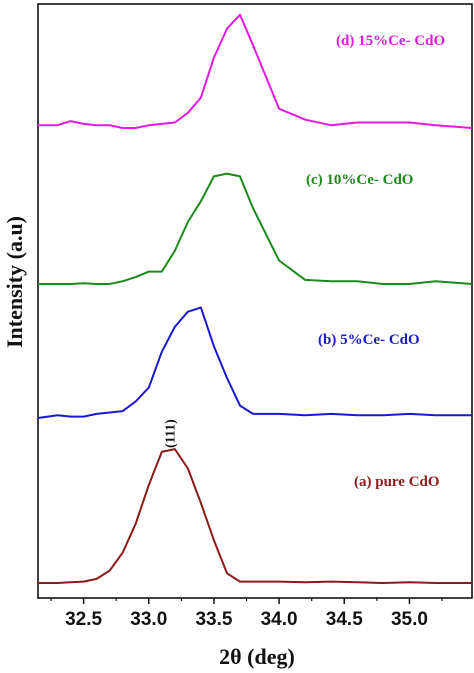 The width and height of the screenshot is (474, 673). Describe the element at coordinates (359, 180) in the screenshot. I see `series-label-3: (c) 10%Ce- CdO` at that location.